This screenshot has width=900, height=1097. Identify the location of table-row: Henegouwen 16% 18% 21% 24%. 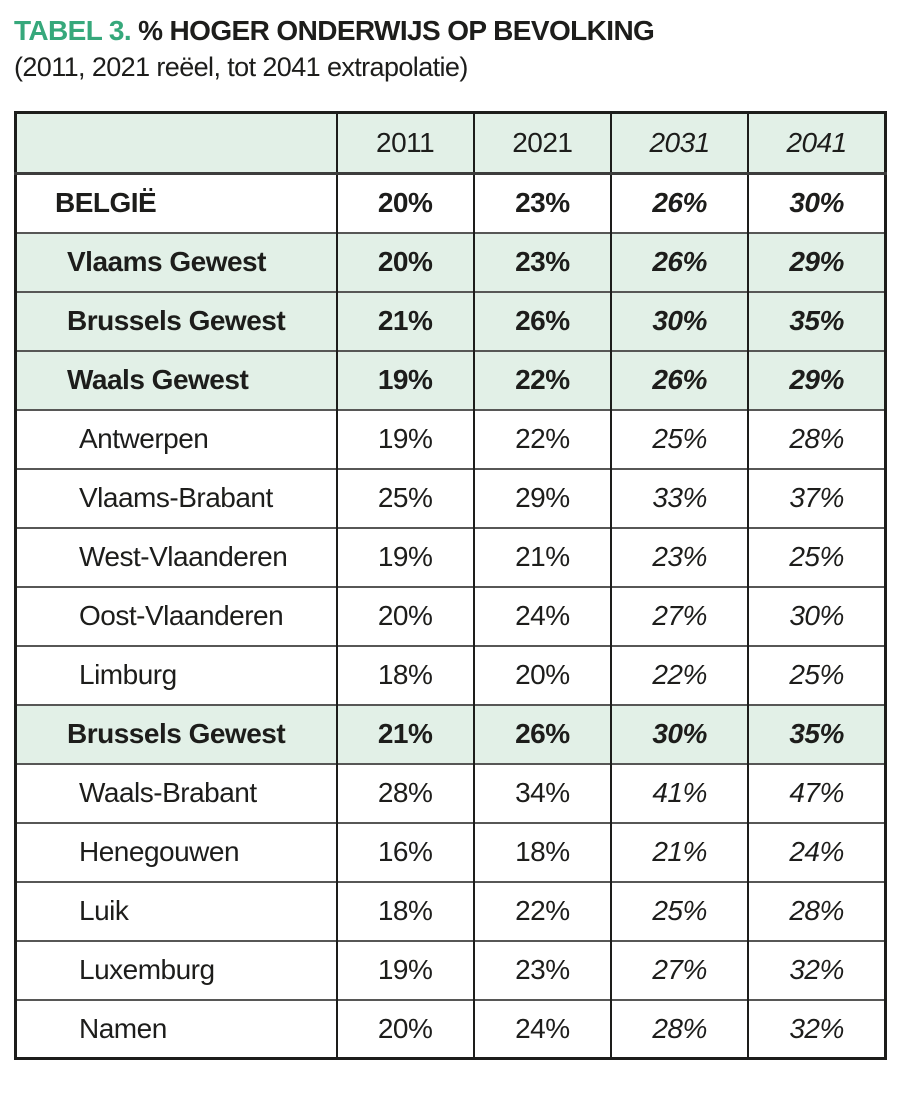
(450, 851).